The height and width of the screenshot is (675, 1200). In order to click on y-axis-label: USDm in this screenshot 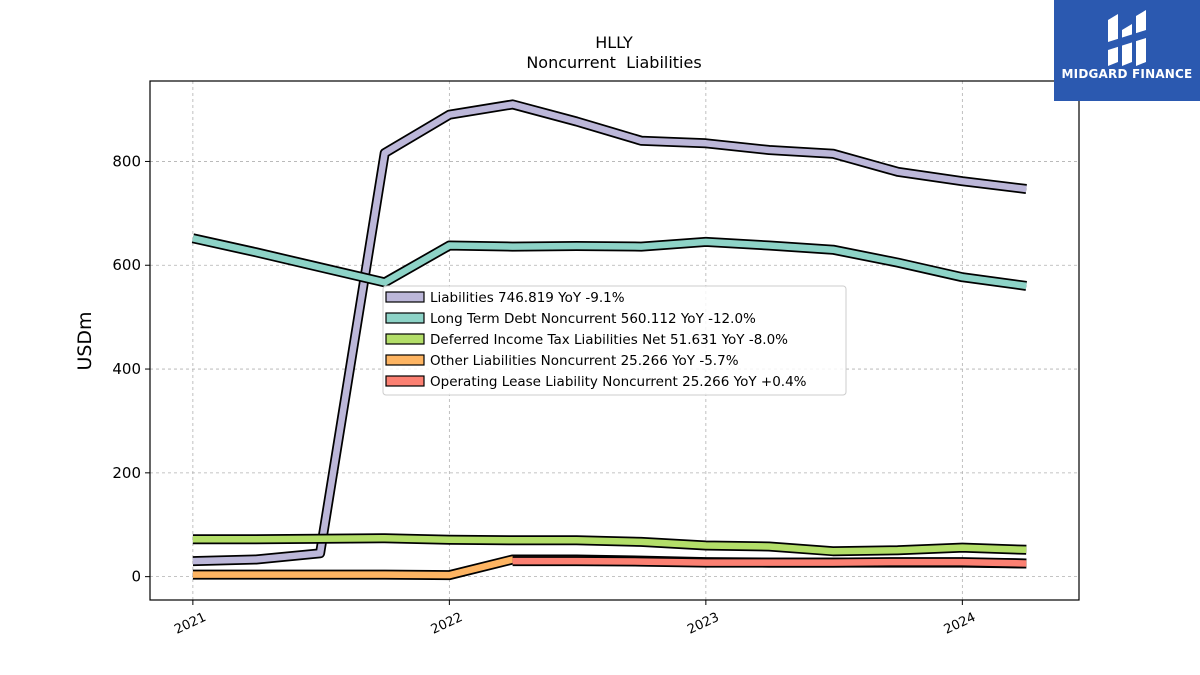, I will do `click(85, 340)`.